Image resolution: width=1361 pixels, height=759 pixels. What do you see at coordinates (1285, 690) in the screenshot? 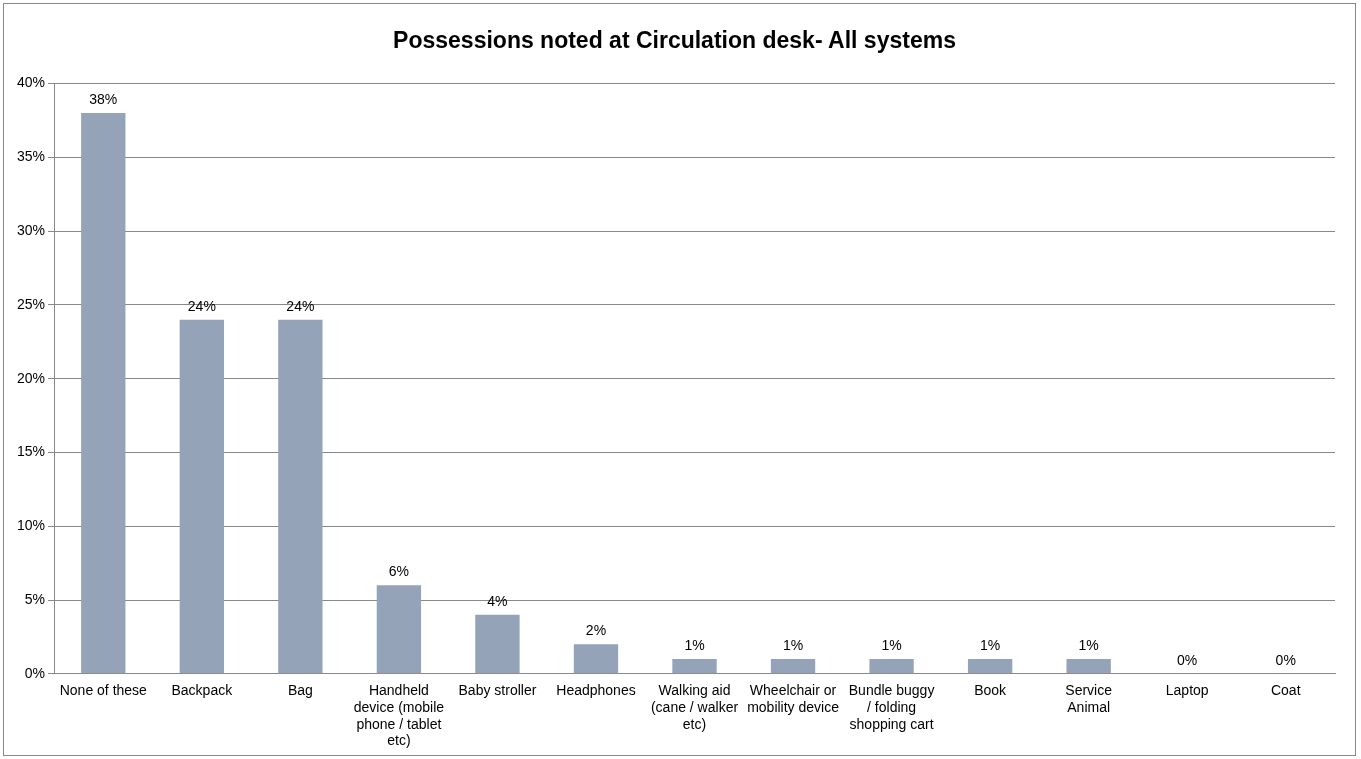
I see `x-tick-label: Coat` at bounding box center [1285, 690].